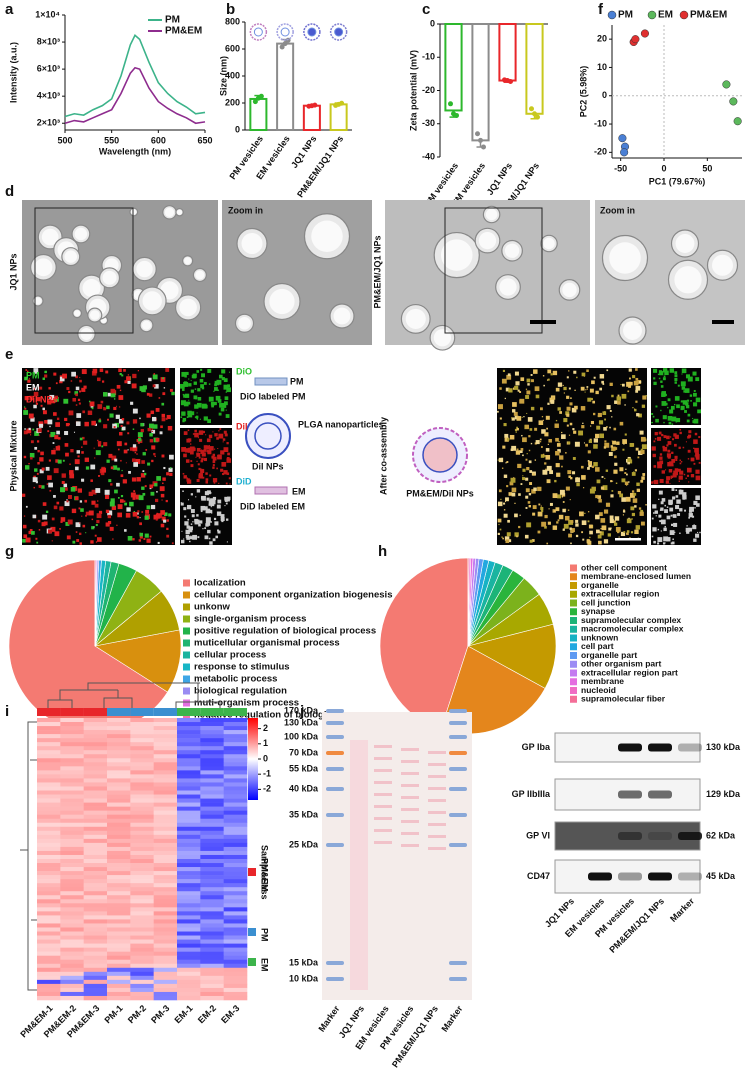 This screenshot has height=1083, width=748. I want to click on data-point, so click(282, 47).